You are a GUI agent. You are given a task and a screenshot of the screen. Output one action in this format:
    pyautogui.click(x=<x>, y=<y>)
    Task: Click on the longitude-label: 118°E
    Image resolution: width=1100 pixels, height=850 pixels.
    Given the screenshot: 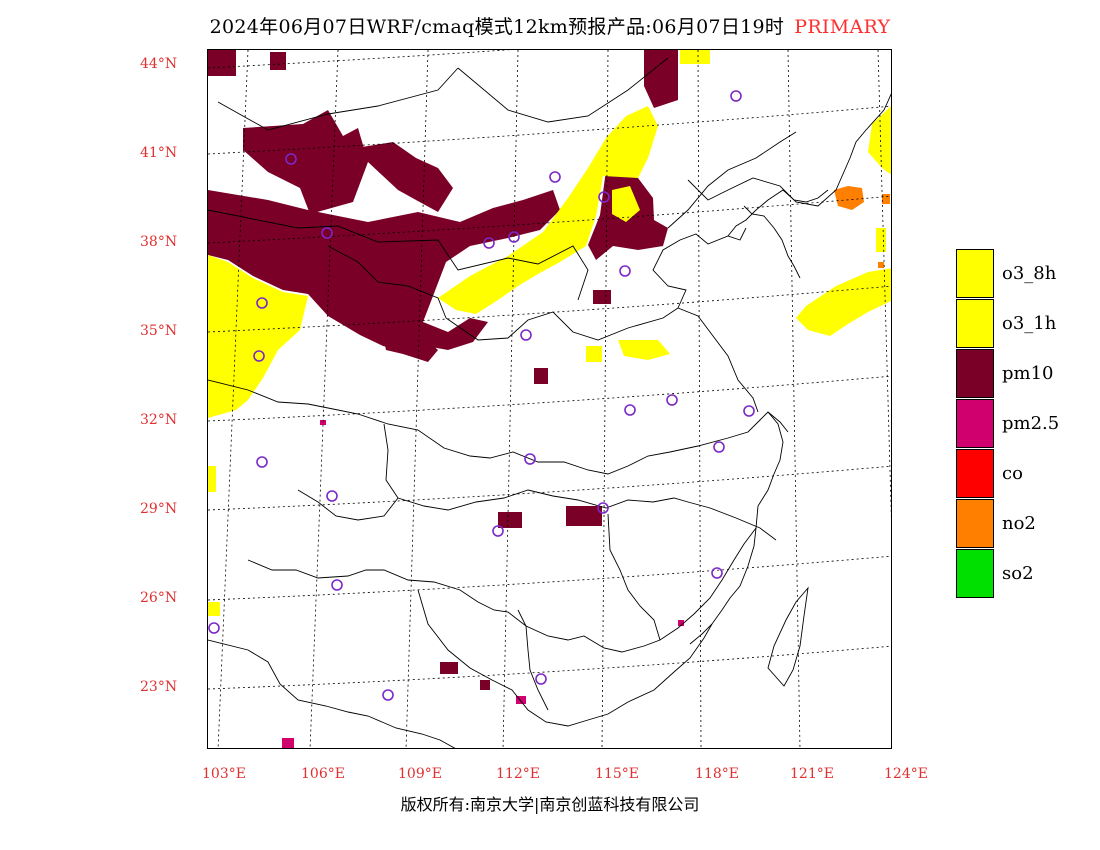 What is the action you would take?
    pyautogui.click(x=717, y=774)
    